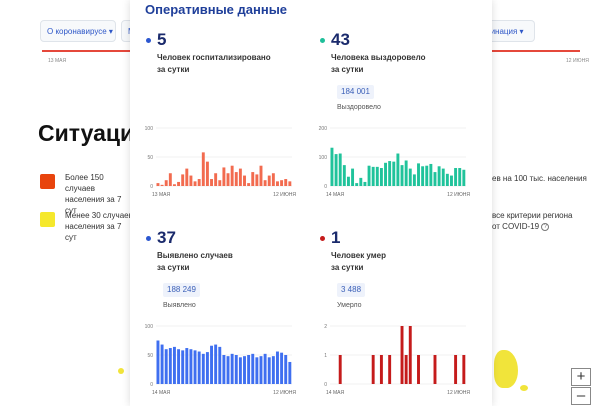 The height and width of the screenshot is (406, 608). Describe the element at coordinates (221, 162) in the screenshot. I see `chart-hospitalized: 100 50 0 13 МАЯ 12 ИЮНЯ` at that location.